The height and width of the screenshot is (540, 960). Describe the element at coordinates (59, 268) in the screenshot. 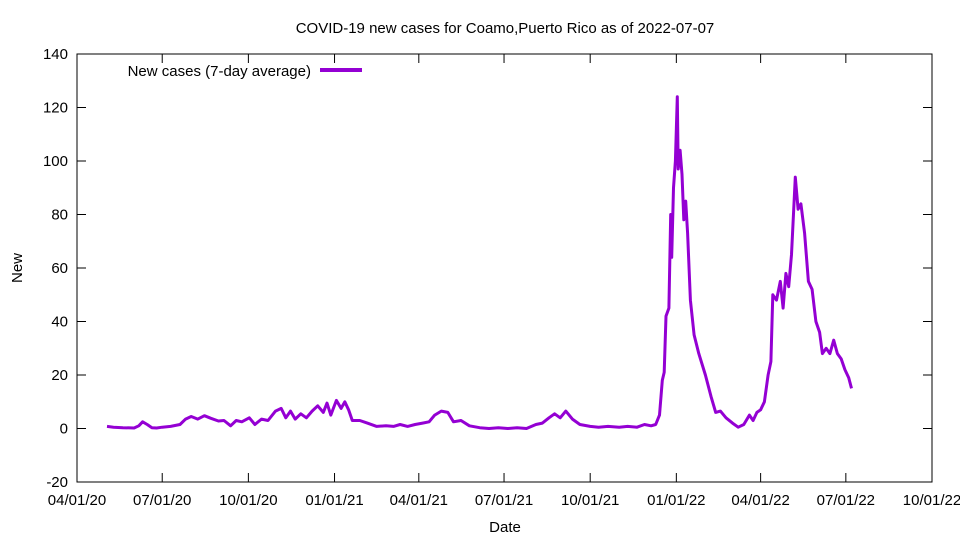

I see `y-tick-label: 60` at that location.